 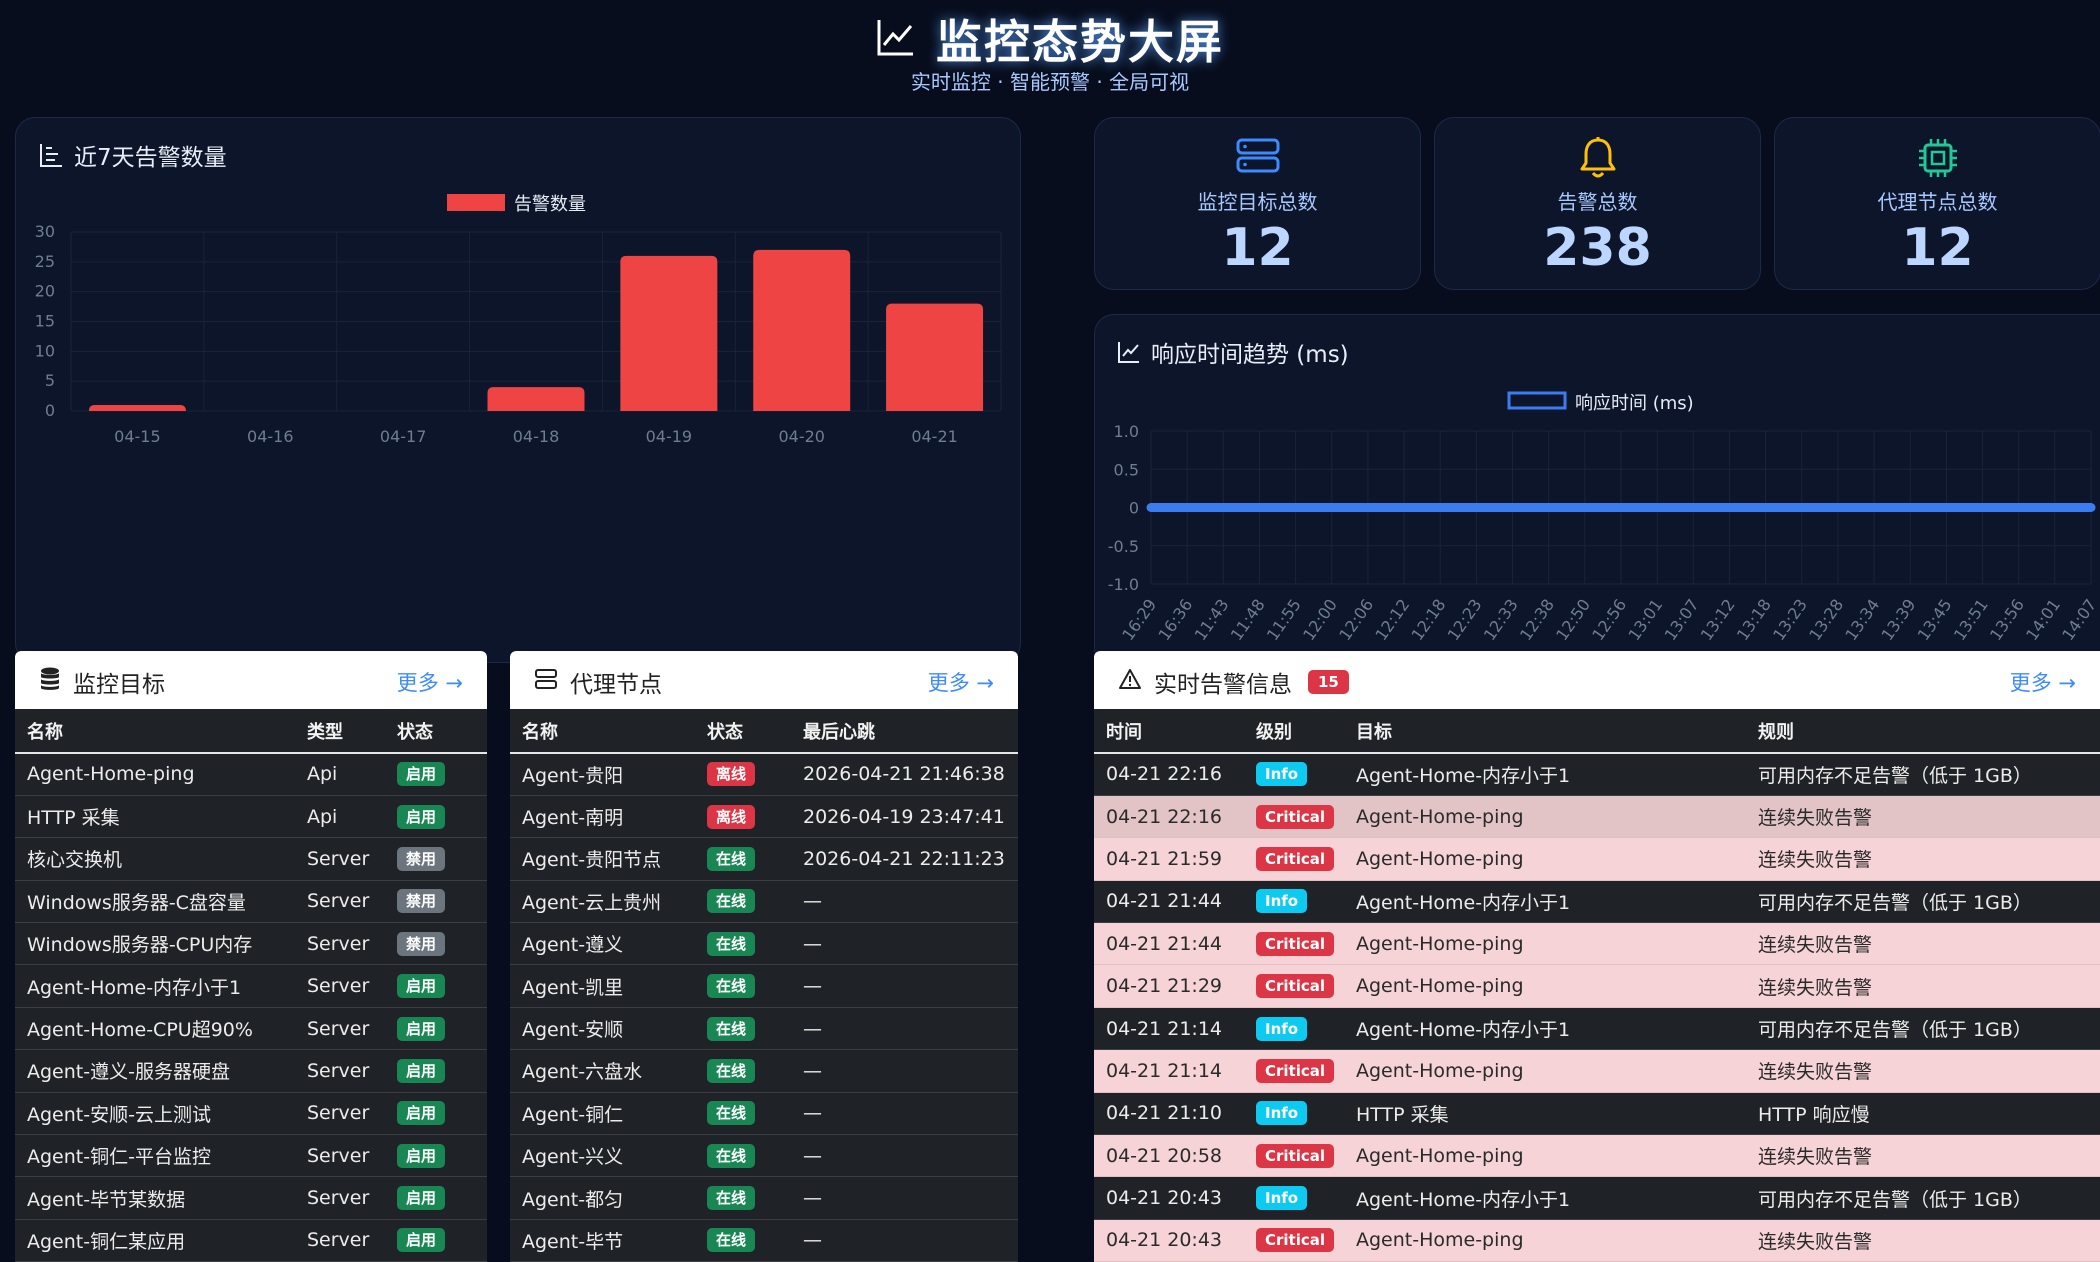 I want to click on table-row: Agent-Home-CPU超90% Server 启用, so click(x=251, y=1029).